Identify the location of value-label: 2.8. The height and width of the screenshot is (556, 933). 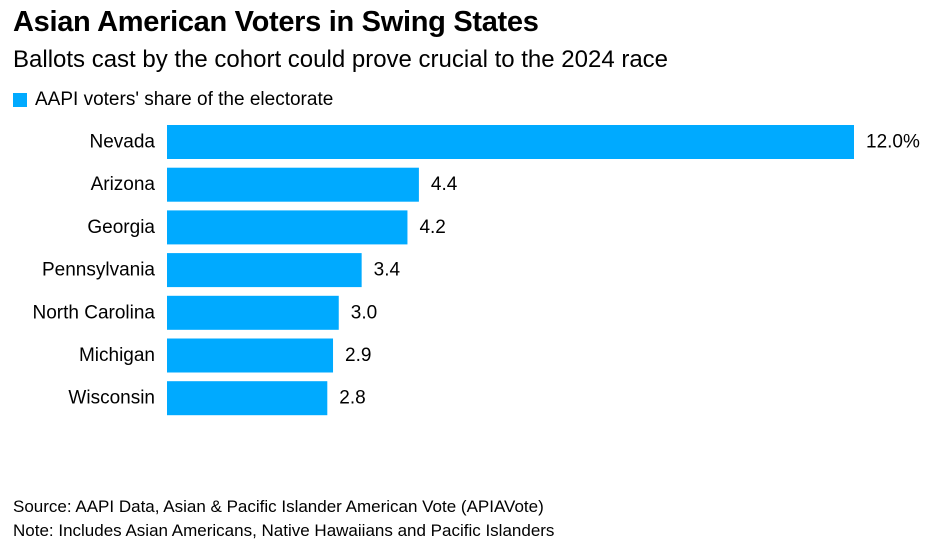
(352, 398).